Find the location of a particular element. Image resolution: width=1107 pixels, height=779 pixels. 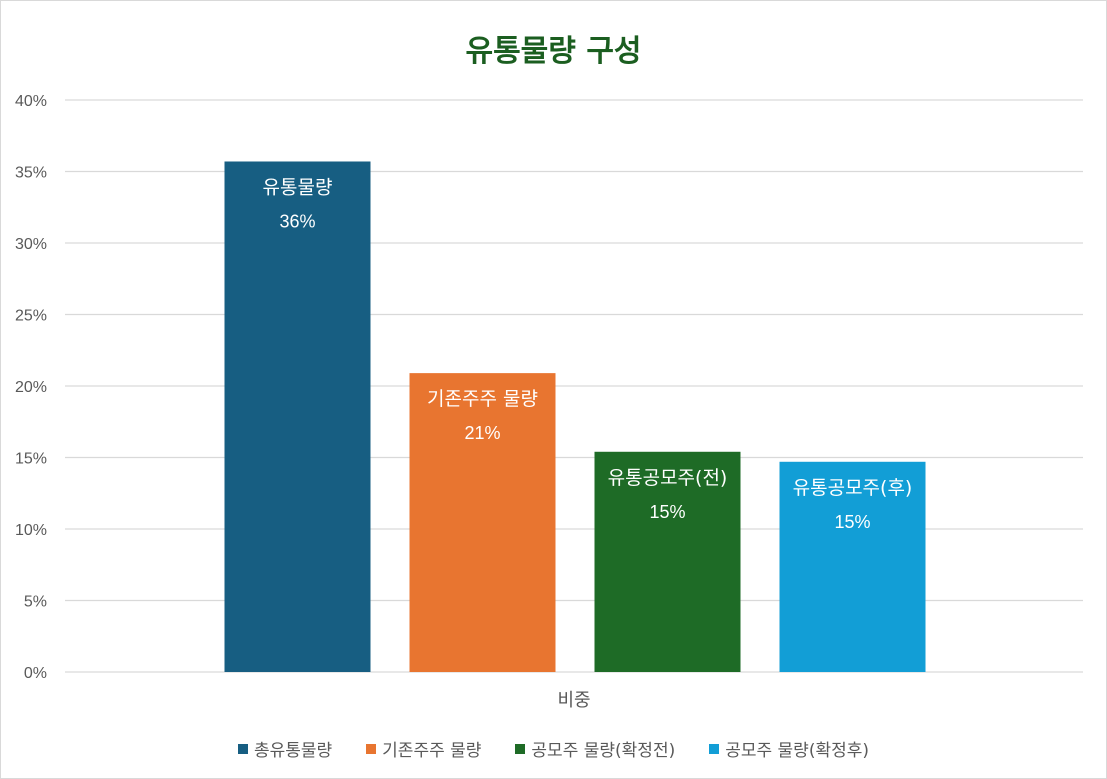

chart-title: 유통물량 구성 is located at coordinates (553, 51).